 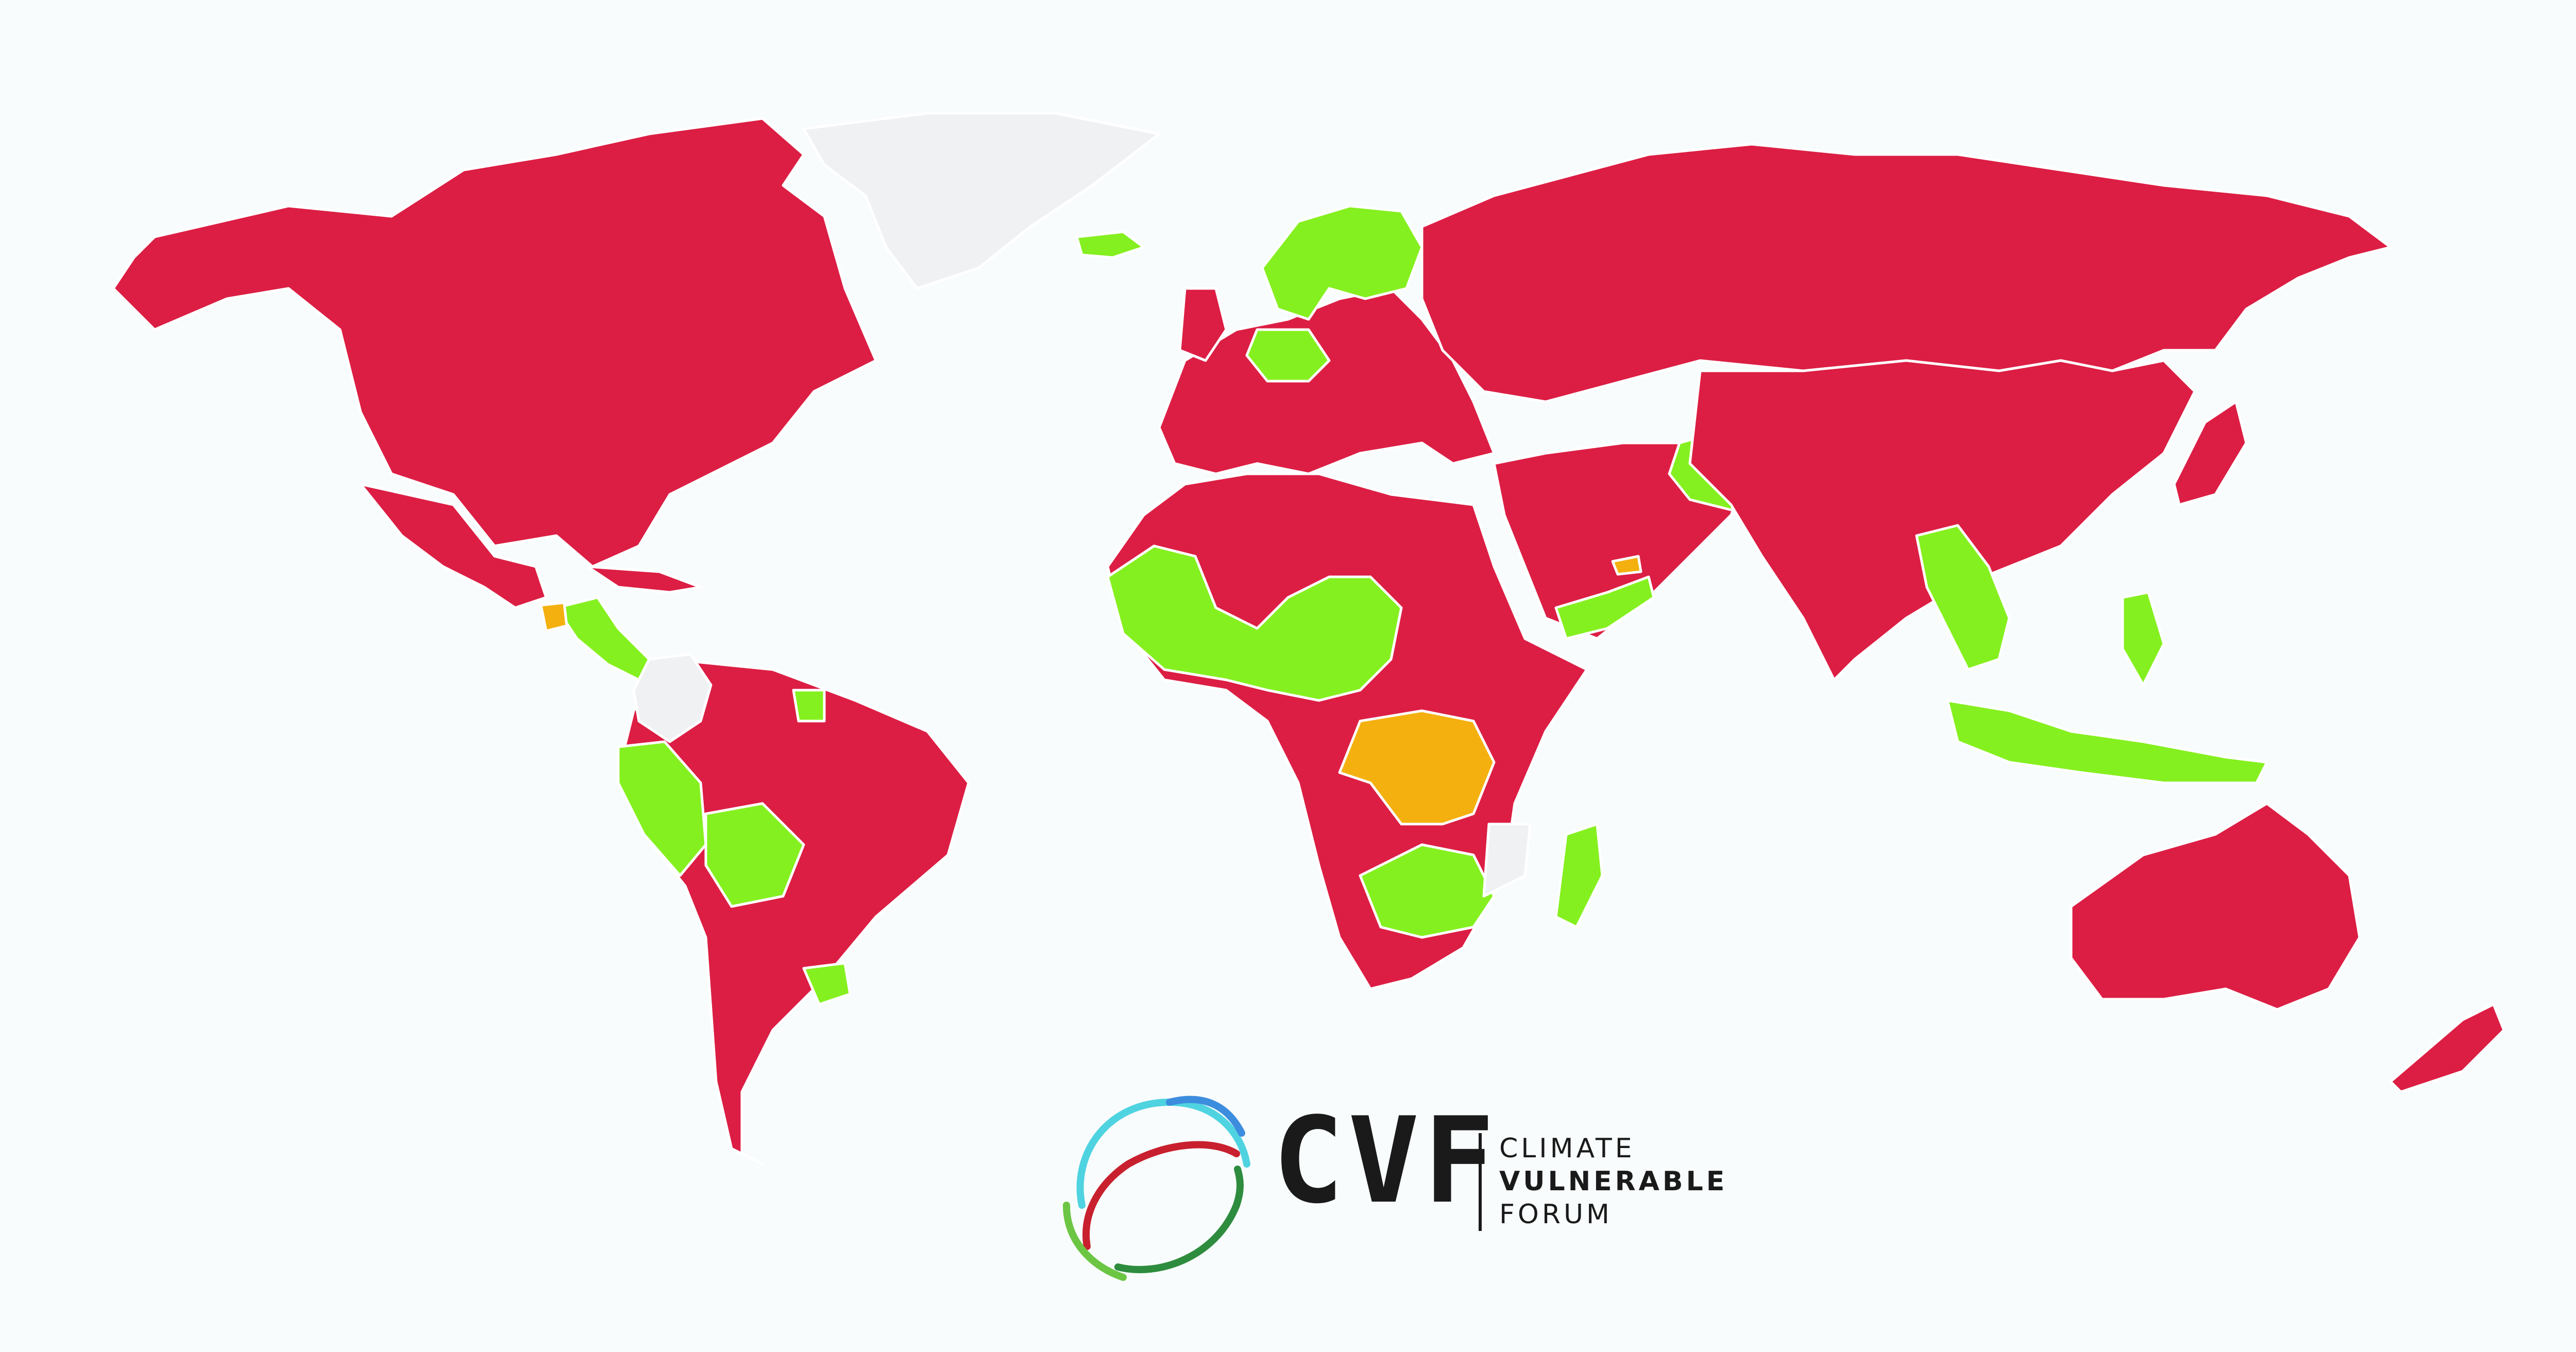 What do you see at coordinates (827, 984) in the screenshot?
I see `region-uruguay` at bounding box center [827, 984].